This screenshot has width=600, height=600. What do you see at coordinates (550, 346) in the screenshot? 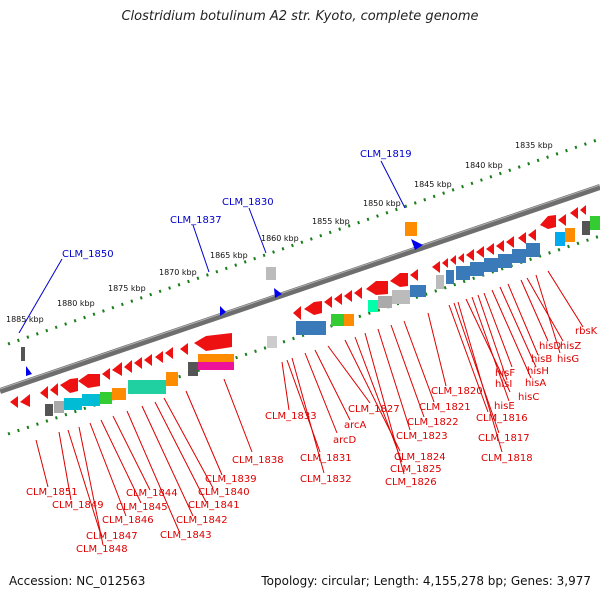
I see `gene-label: hisD` at bounding box center [550, 346].